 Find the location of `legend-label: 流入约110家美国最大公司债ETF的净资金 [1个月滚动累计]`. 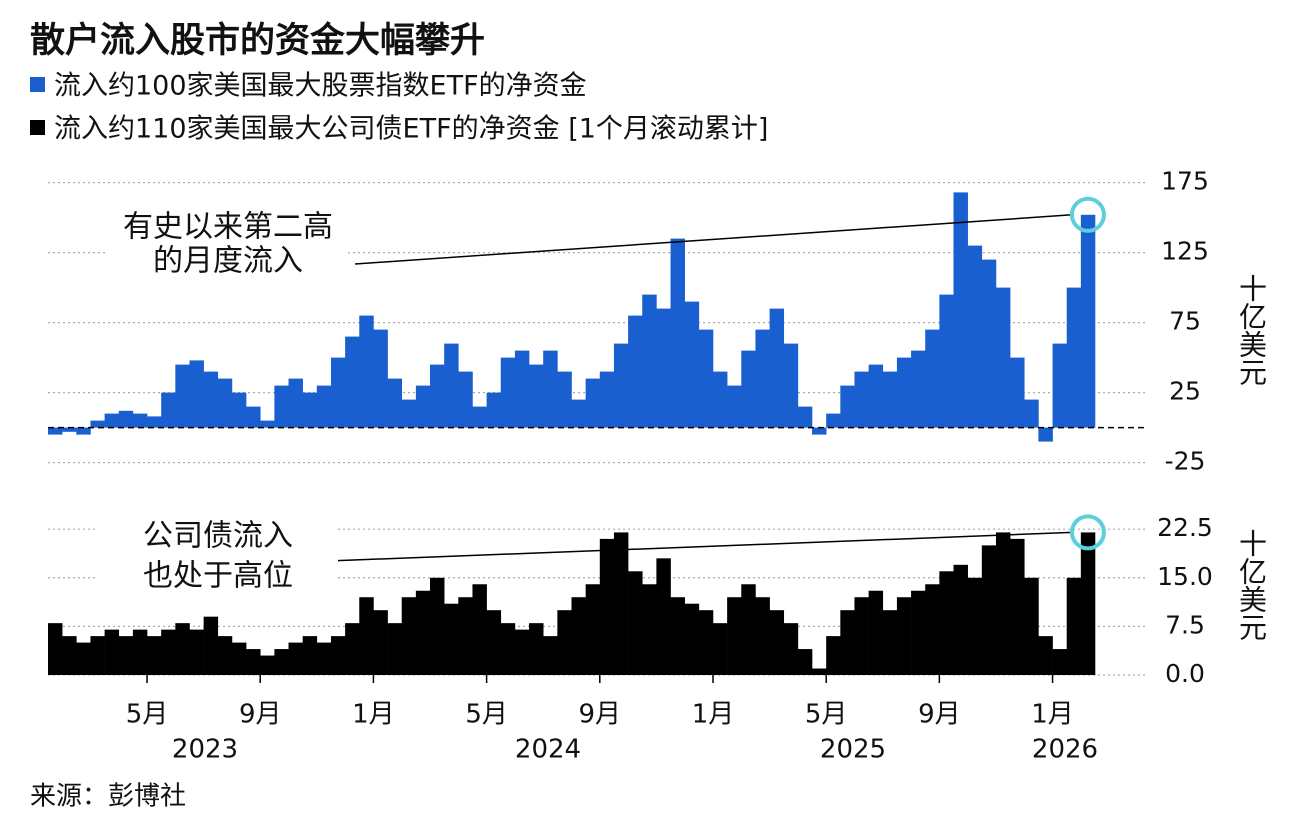

legend-label: 流入约110家美国最大公司债ETF的净资金 [1个月滚动累计] is located at coordinates (411, 129).